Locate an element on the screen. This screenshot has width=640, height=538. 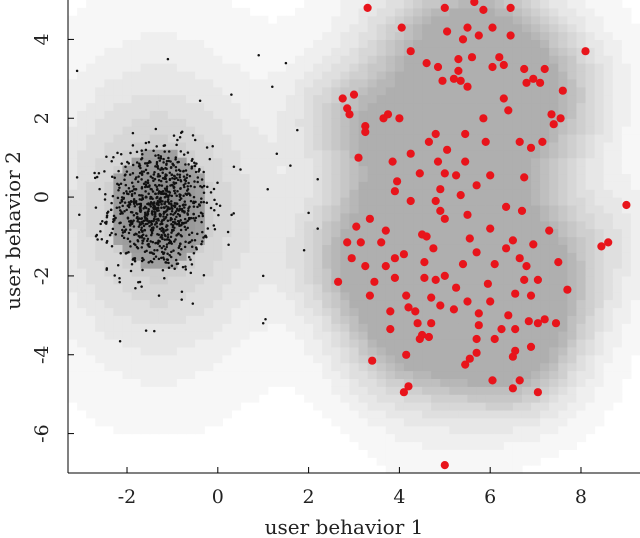
x-tick-label: 6 is located at coordinates (490, 497).